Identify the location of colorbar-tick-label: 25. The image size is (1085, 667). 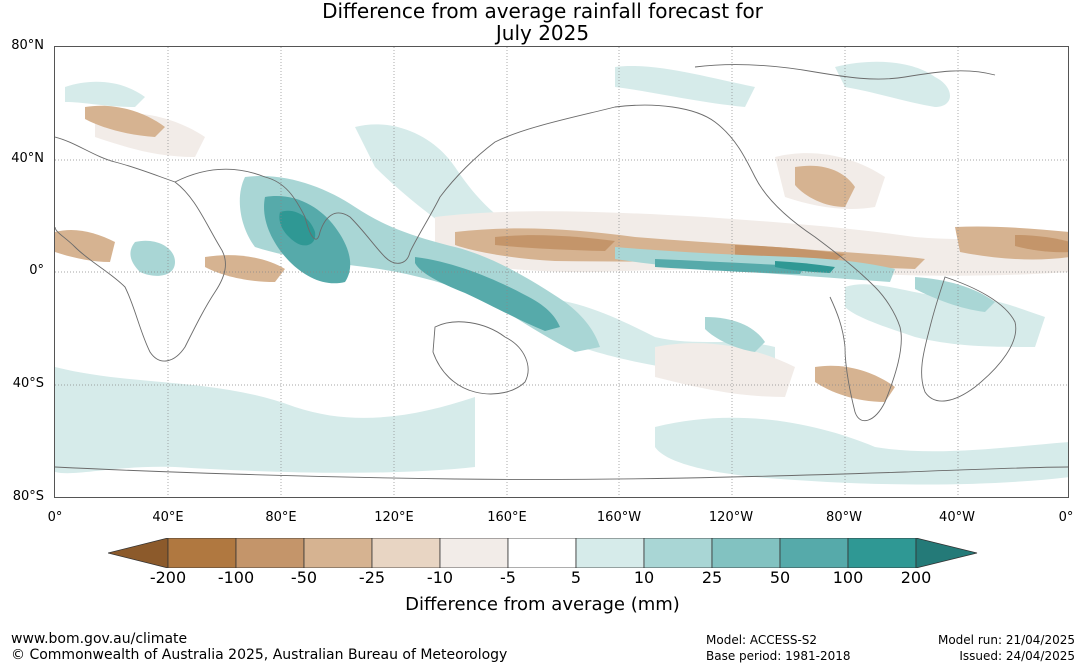
(712, 577).